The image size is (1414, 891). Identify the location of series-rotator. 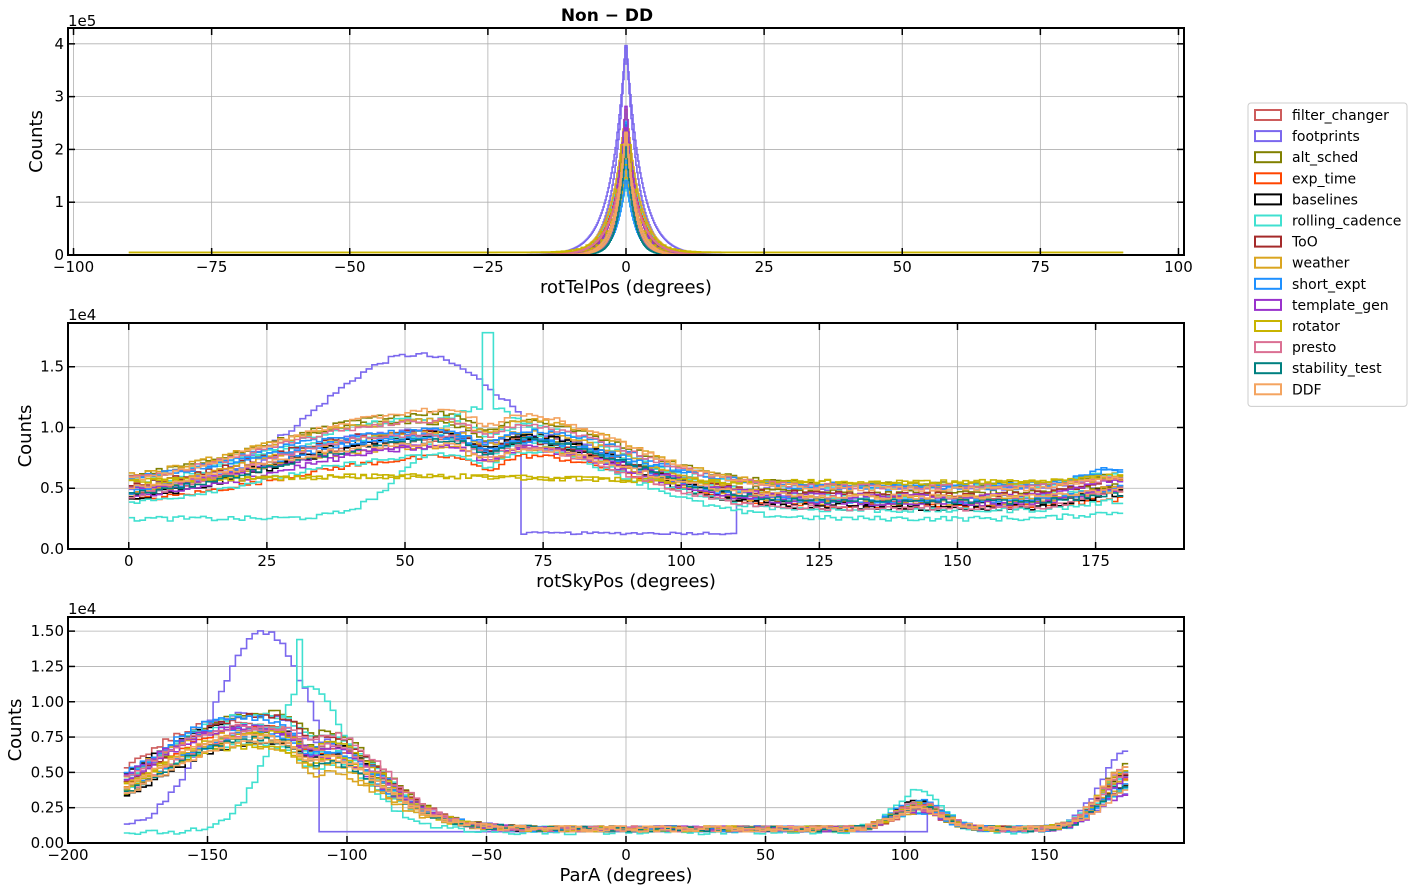
(626, 479).